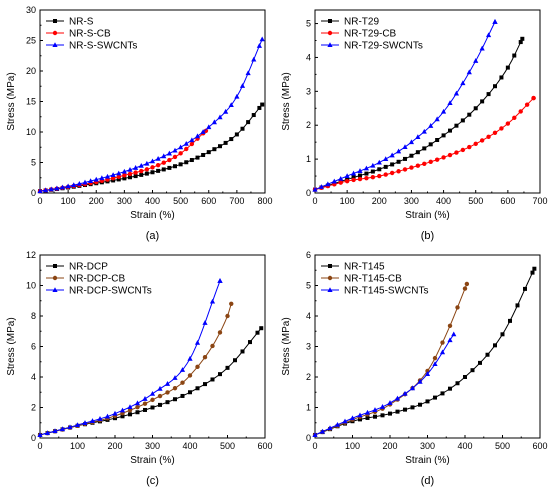 Image resolution: width=550 pixels, height=490 pixels. What do you see at coordinates (39, 446) in the screenshot?
I see `x-tick-label-c-0: 0` at bounding box center [39, 446].